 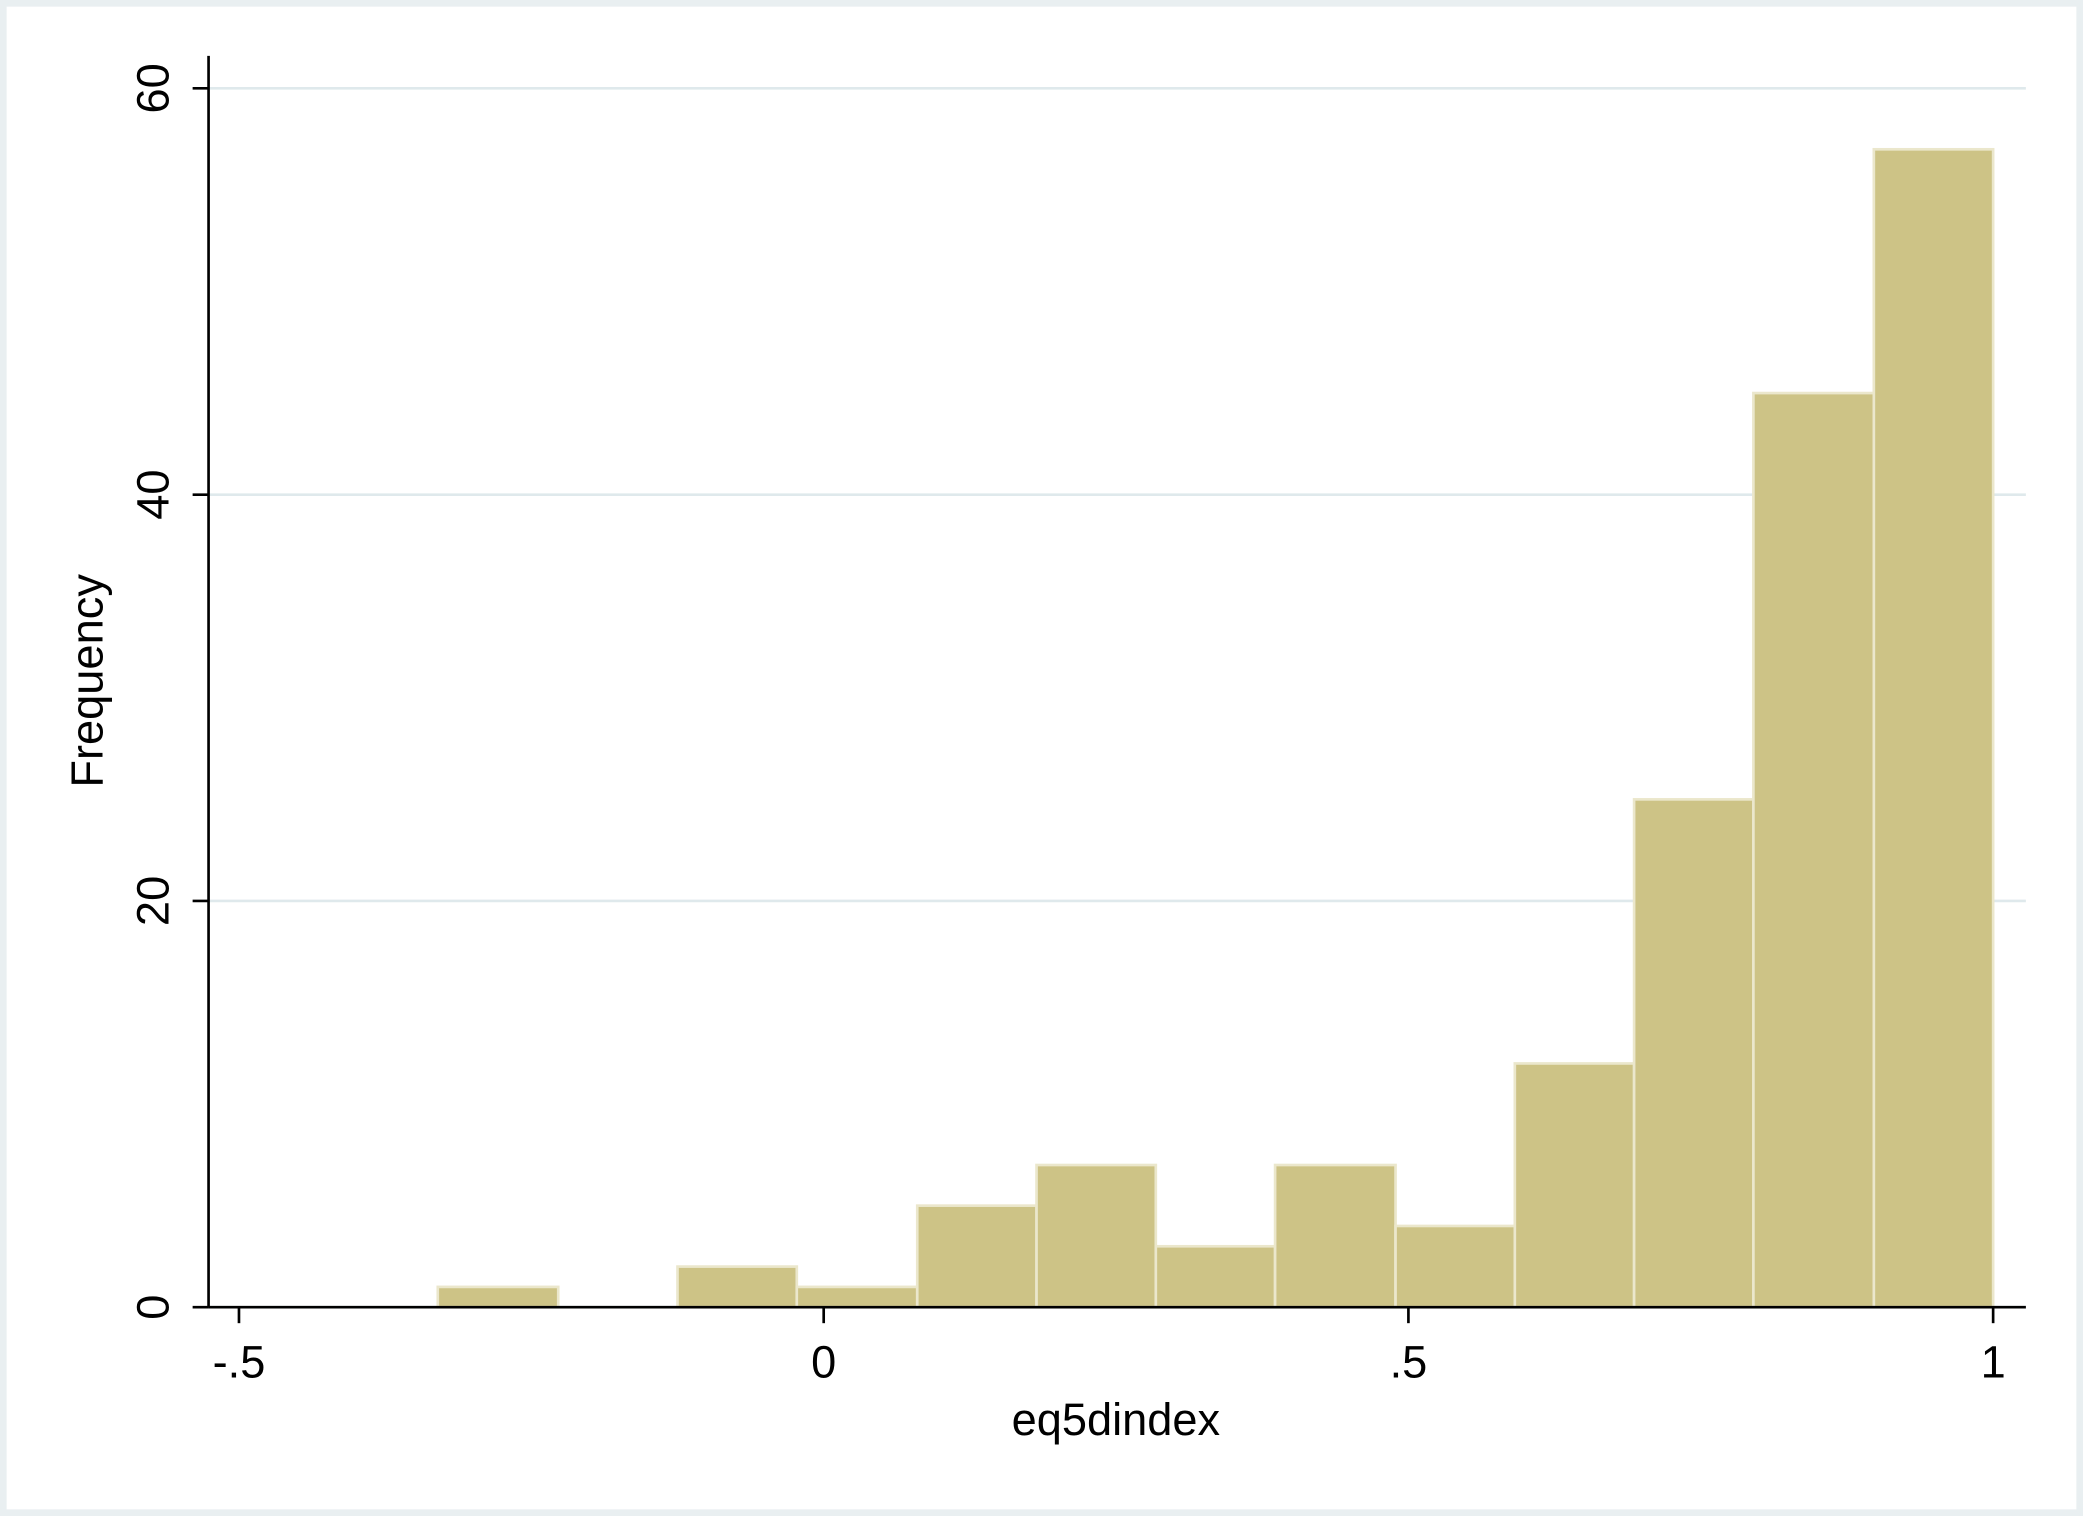 I want to click on x-tick-label: 0, so click(x=823, y=1362).